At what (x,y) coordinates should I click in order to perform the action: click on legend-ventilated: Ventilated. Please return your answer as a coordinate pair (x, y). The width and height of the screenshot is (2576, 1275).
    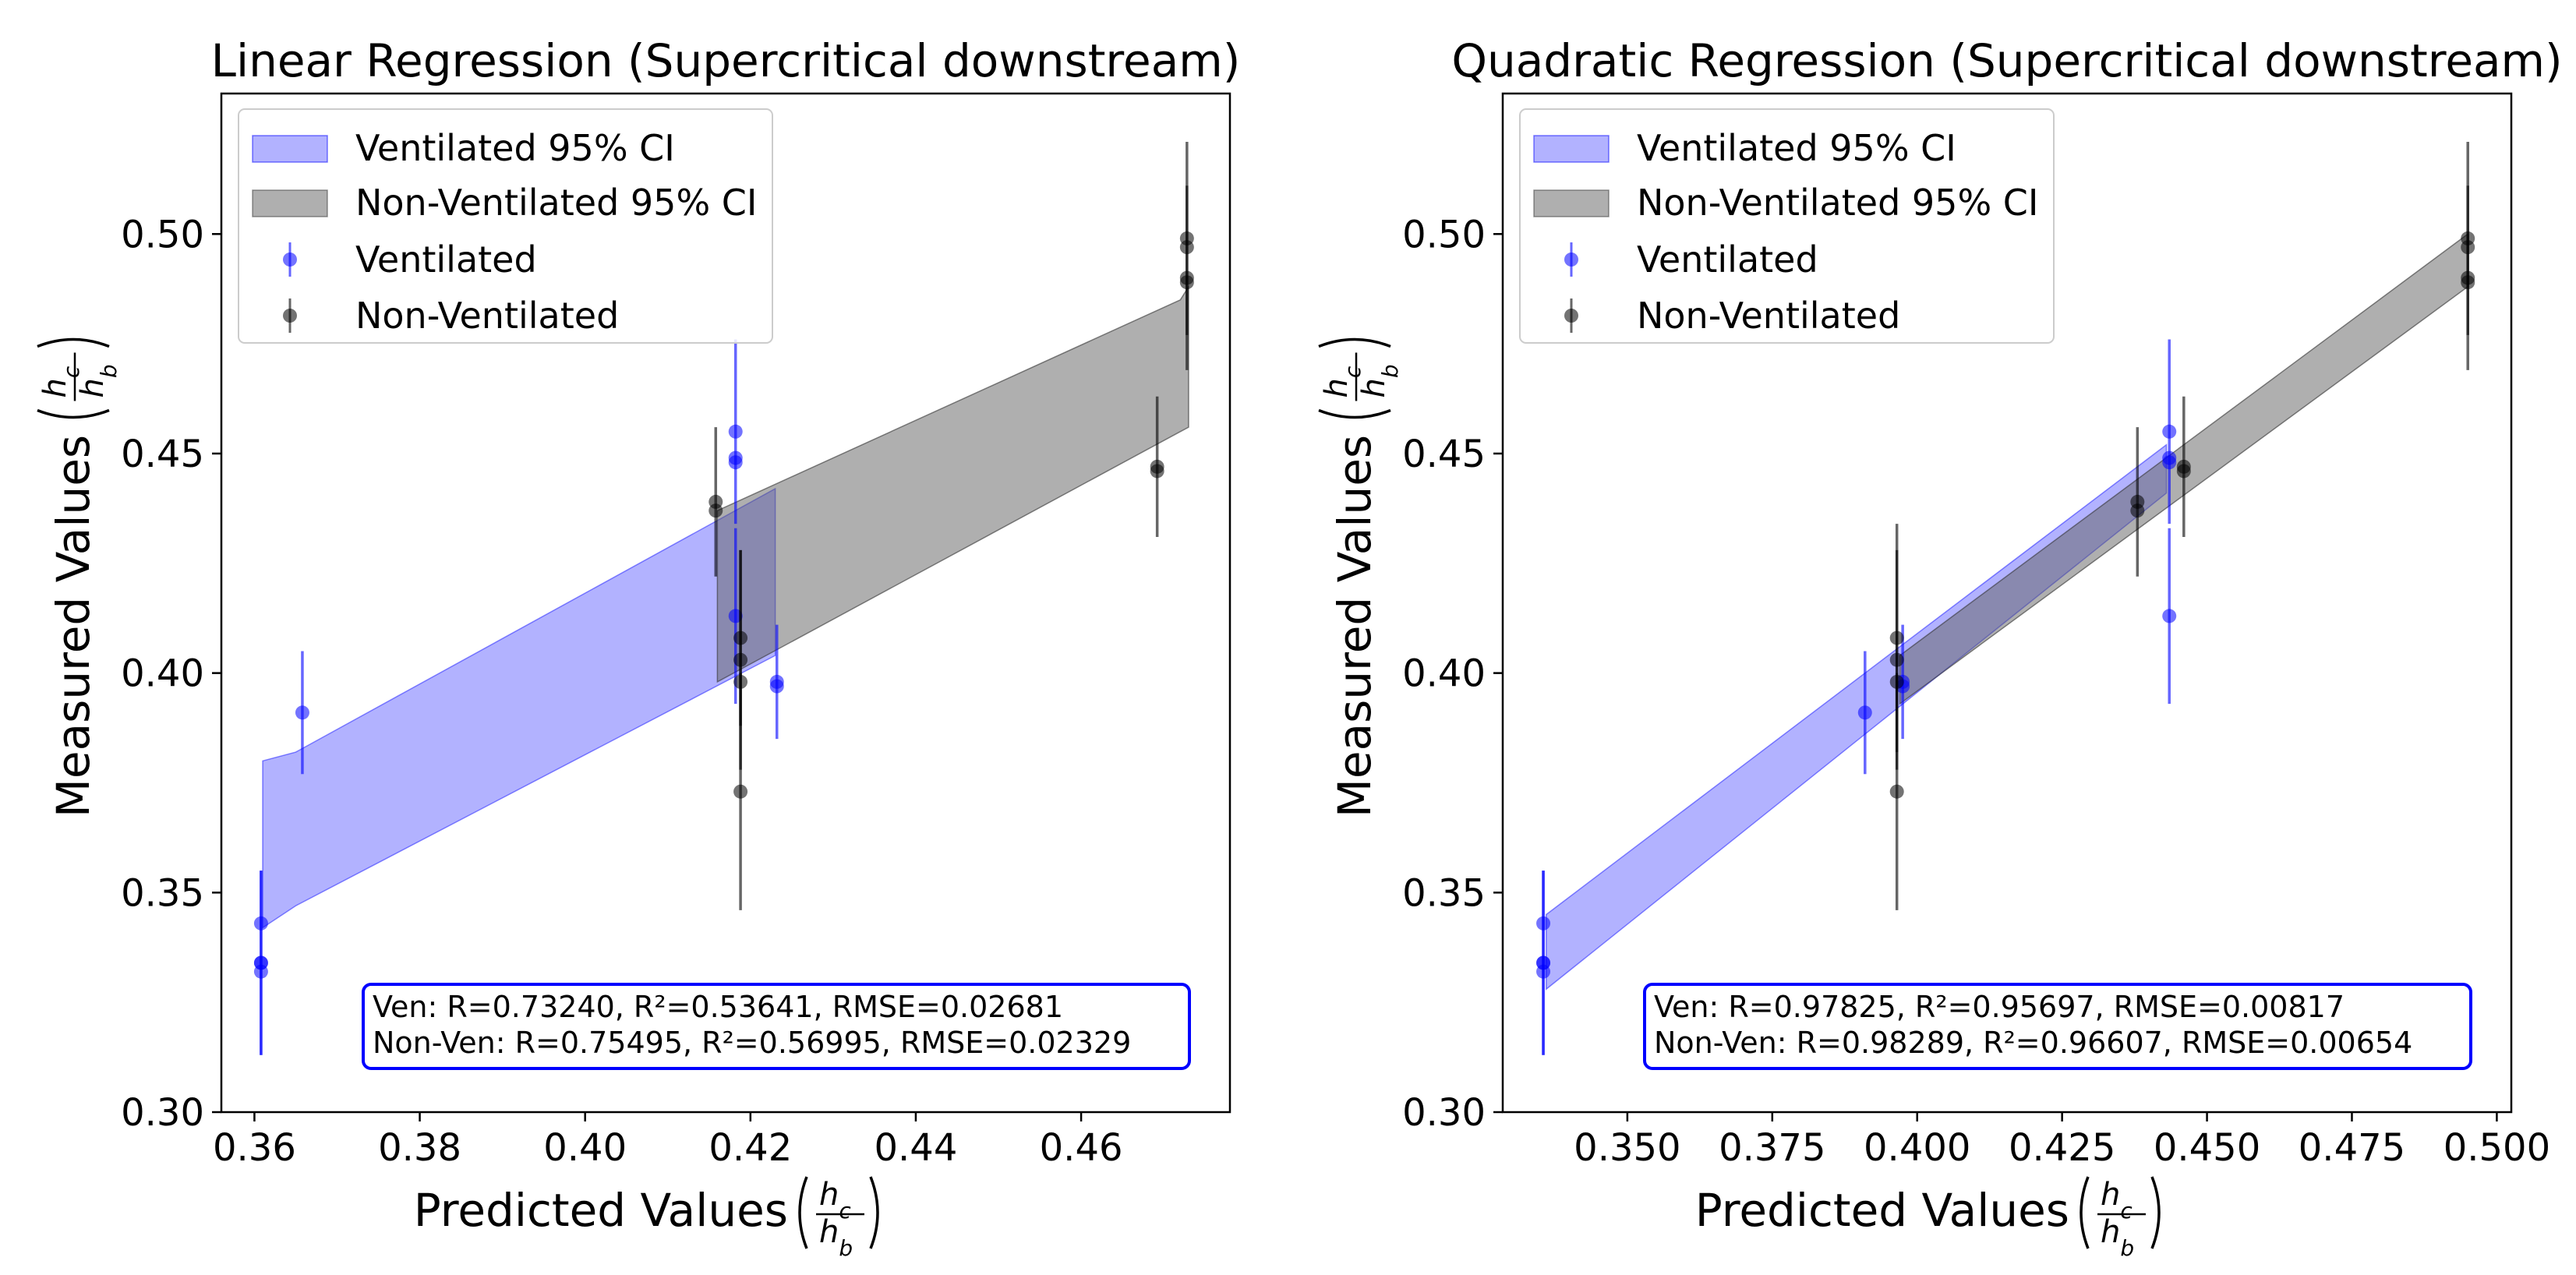
    Looking at the image, I should click on (410, 259).